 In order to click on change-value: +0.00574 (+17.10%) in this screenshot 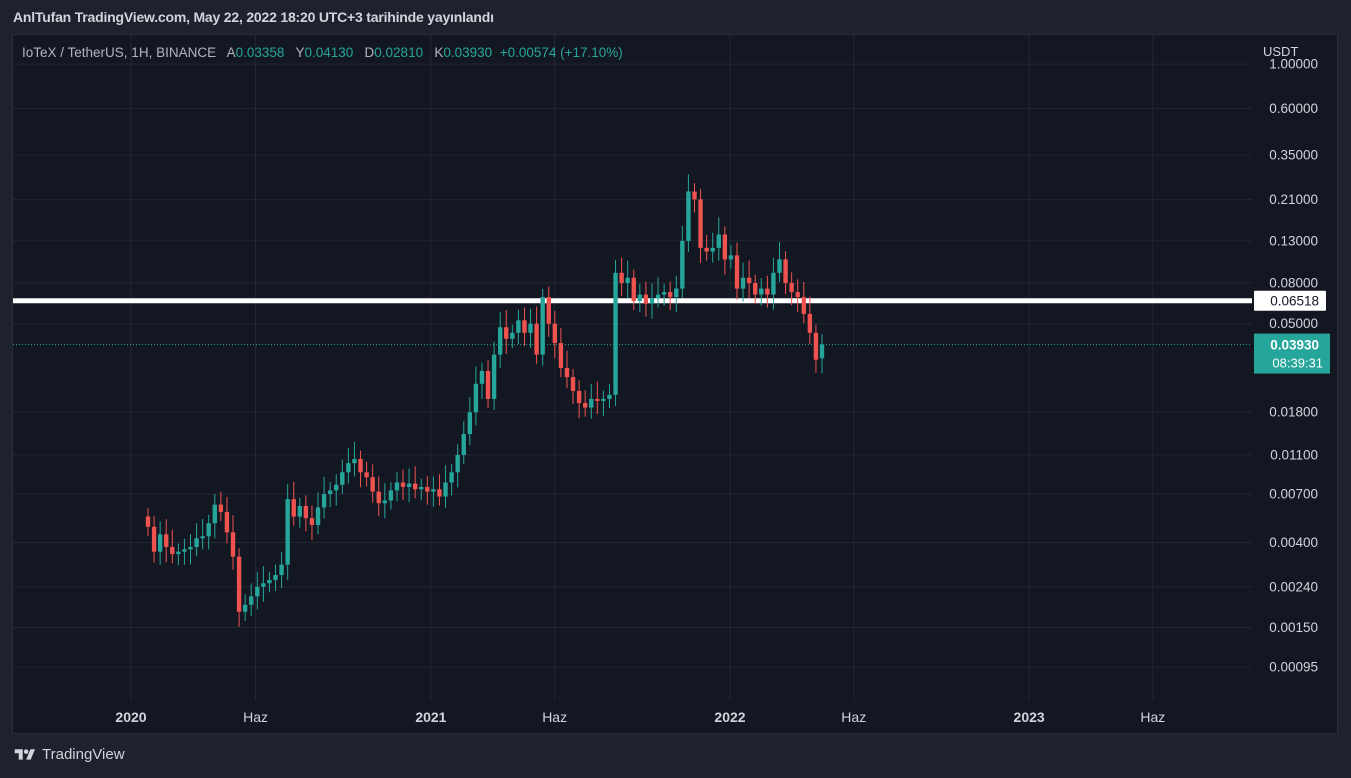, I will do `click(561, 52)`.